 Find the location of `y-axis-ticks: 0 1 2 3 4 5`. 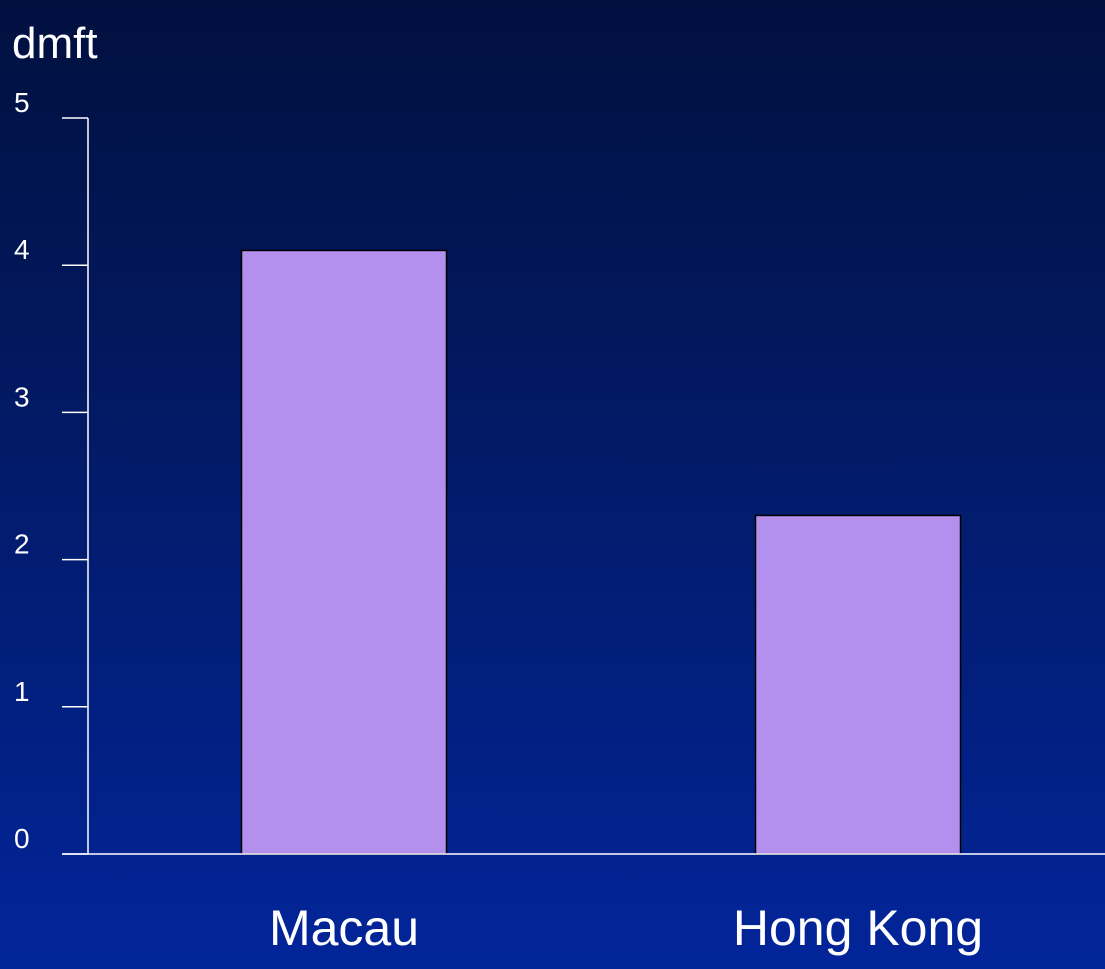

y-axis-ticks: 0 1 2 3 4 5 is located at coordinates (51, 471).